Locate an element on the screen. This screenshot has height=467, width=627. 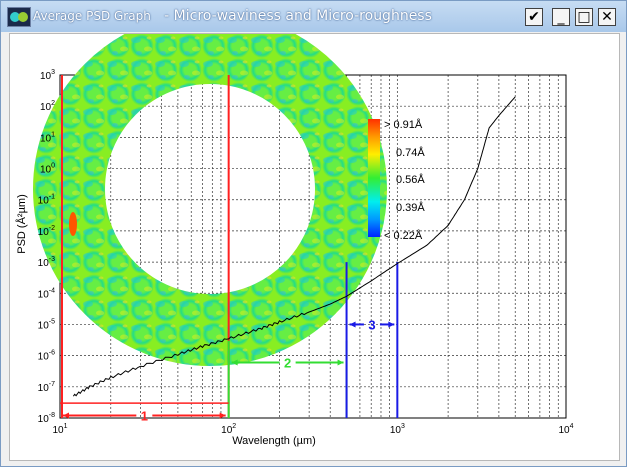
y-tick-label: 10¹ is located at coordinates (47, 137).